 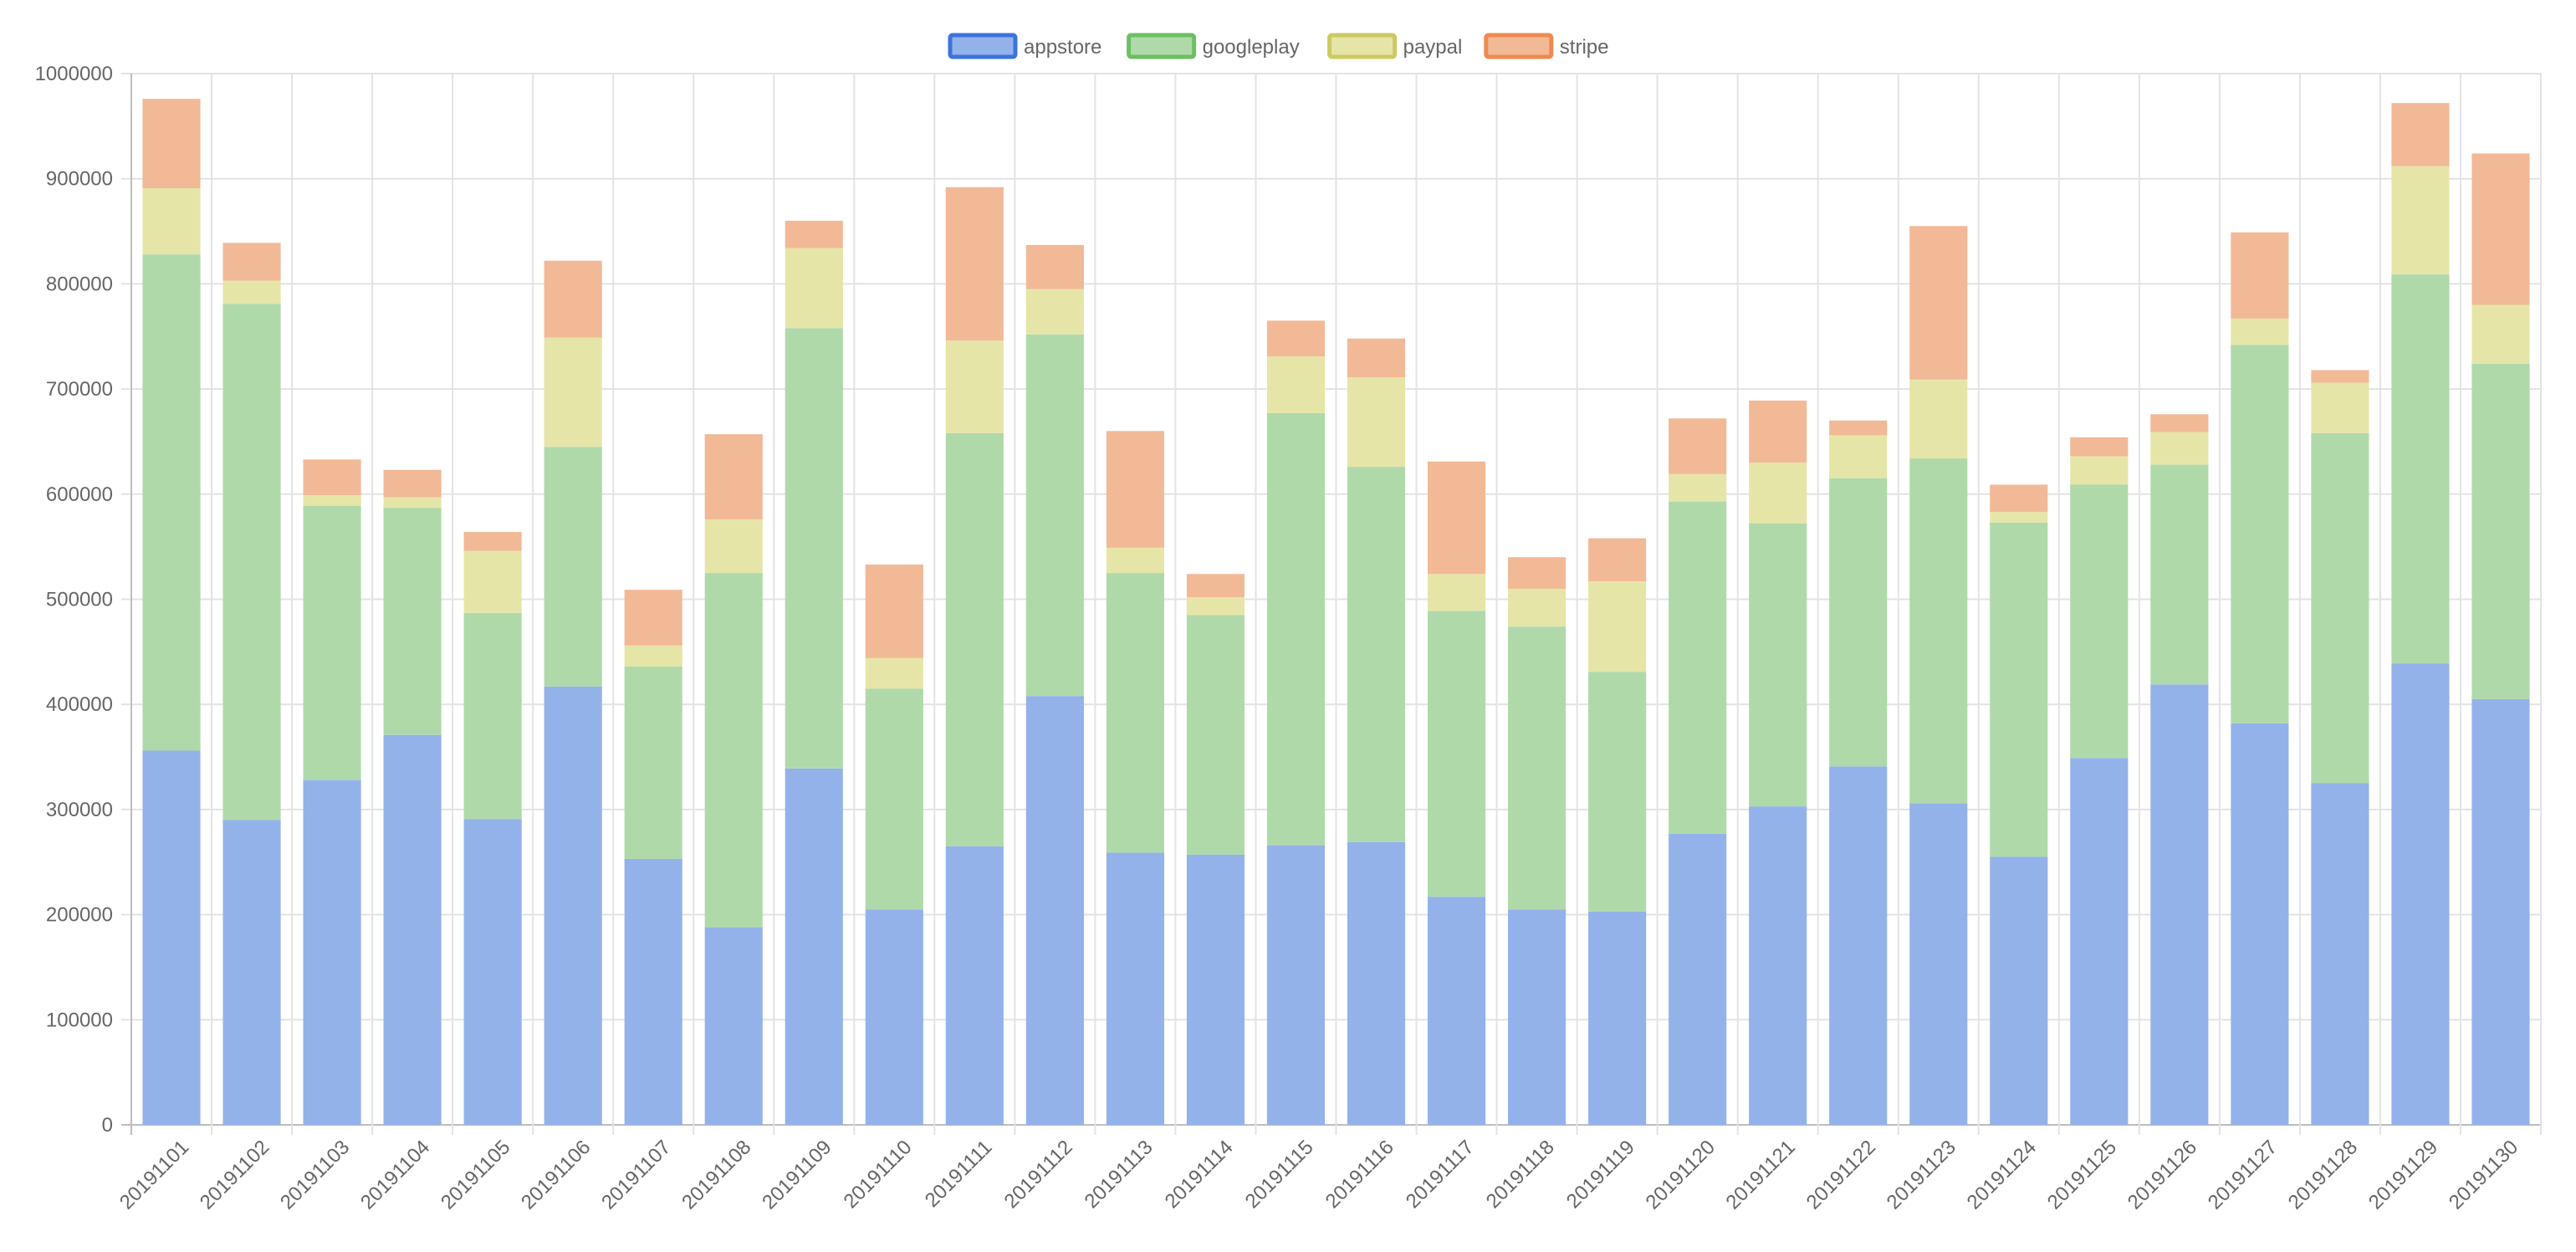 What do you see at coordinates (1024, 46) in the screenshot?
I see `legend-item-appstore: appstore` at bounding box center [1024, 46].